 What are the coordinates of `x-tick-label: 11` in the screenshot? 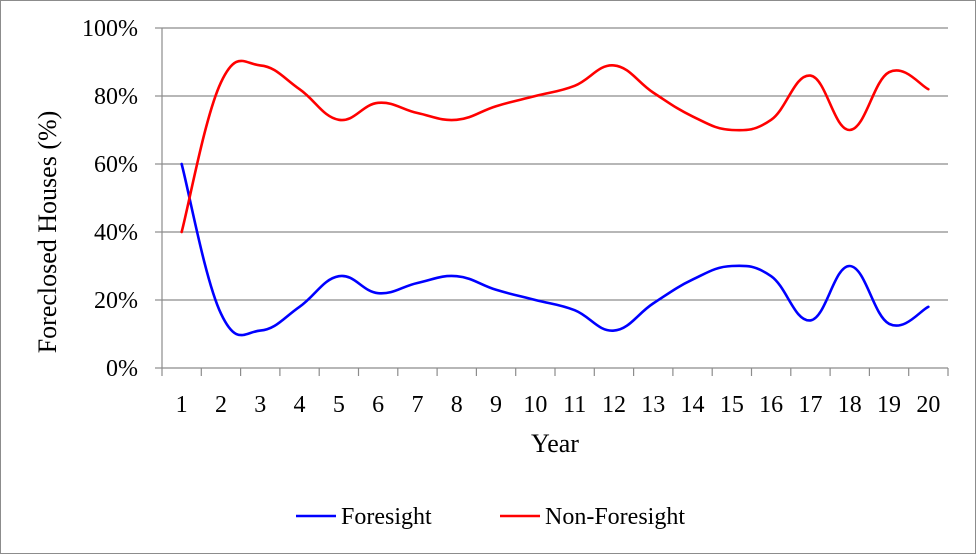 It's located at (574, 405).